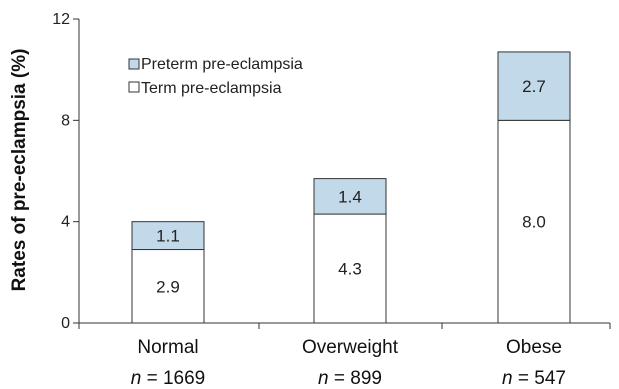 The image size is (619, 389). I want to click on data-label-term: 8.0, so click(534, 222).